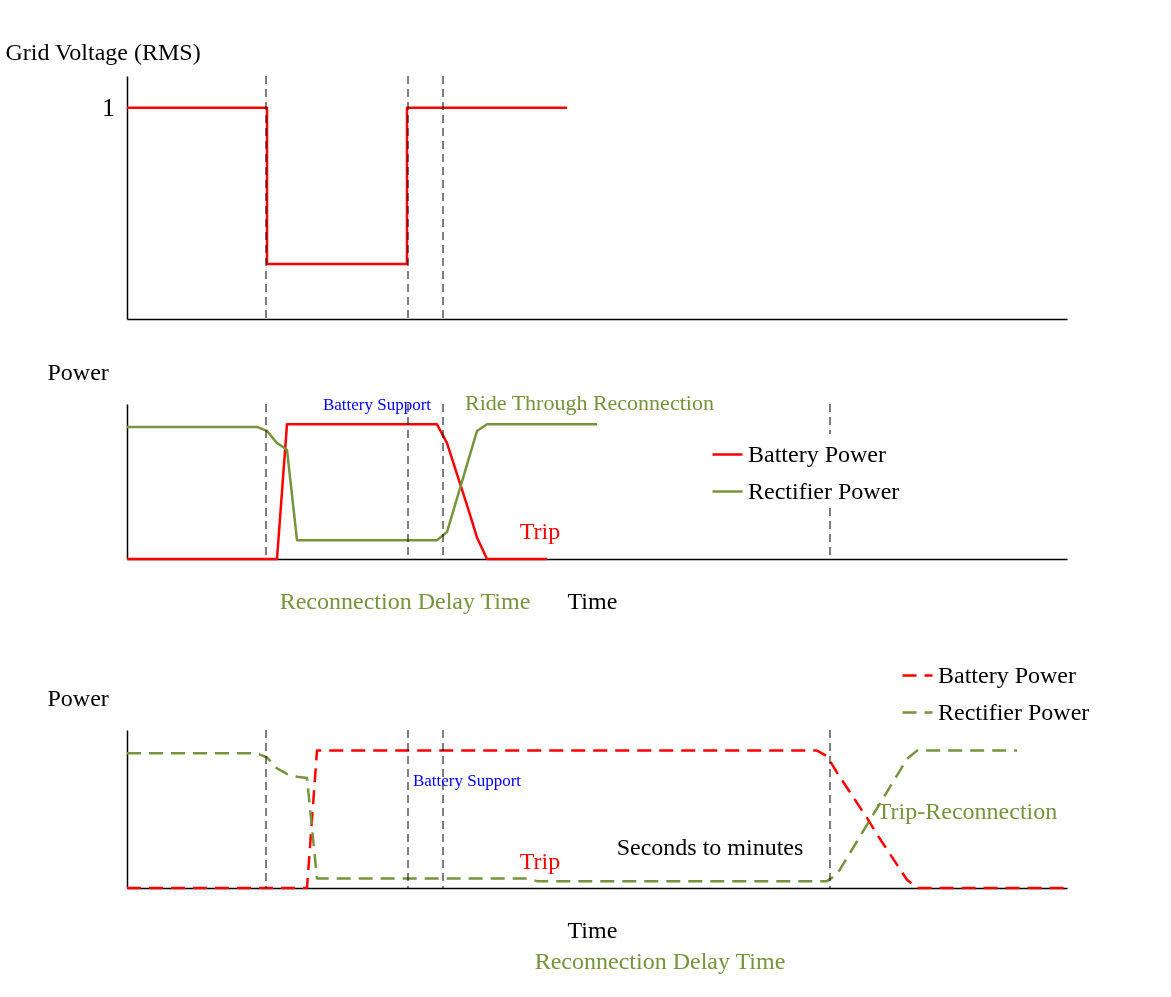  Describe the element at coordinates (108, 107) in the screenshot. I see `text: 1` at that location.